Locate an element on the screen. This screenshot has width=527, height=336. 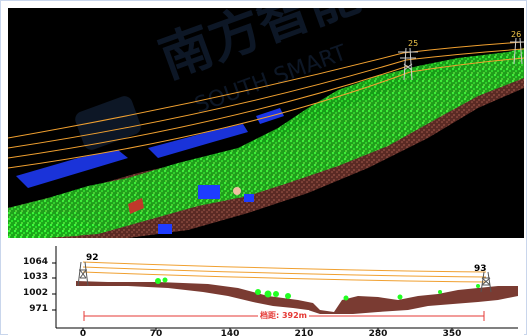
span-distance-label: 档距: 392m is located at coordinates (284, 315).